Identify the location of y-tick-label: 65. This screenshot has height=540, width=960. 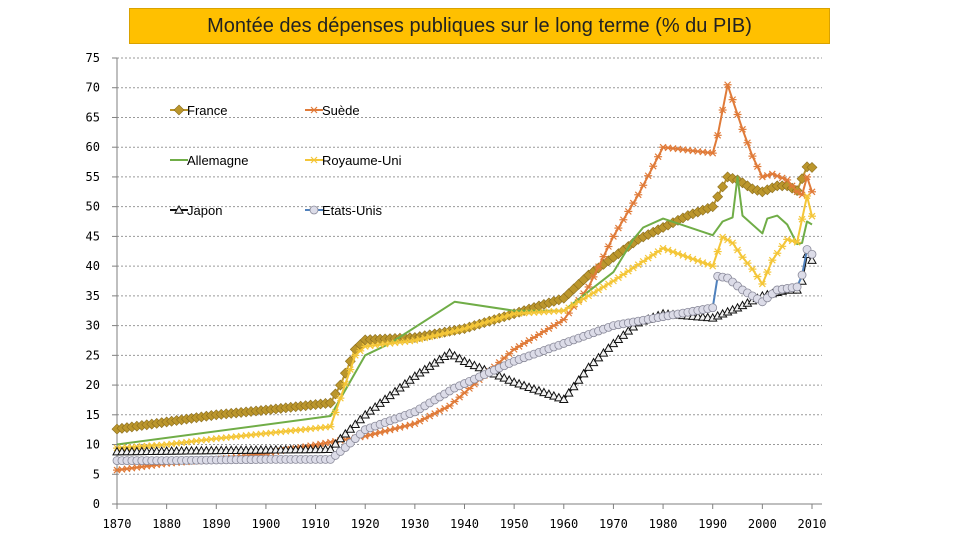
(93, 117).